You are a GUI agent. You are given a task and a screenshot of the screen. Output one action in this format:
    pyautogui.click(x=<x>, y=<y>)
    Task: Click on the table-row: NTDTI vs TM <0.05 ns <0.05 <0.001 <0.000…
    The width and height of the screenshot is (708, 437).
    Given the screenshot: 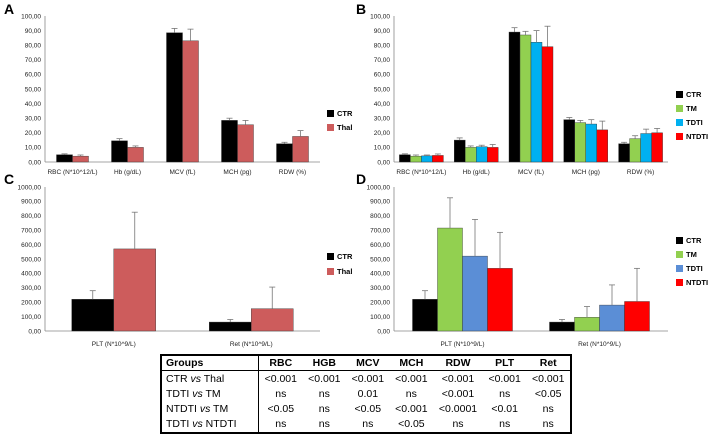 What is the action you would take?
    pyautogui.click(x=366, y=409)
    